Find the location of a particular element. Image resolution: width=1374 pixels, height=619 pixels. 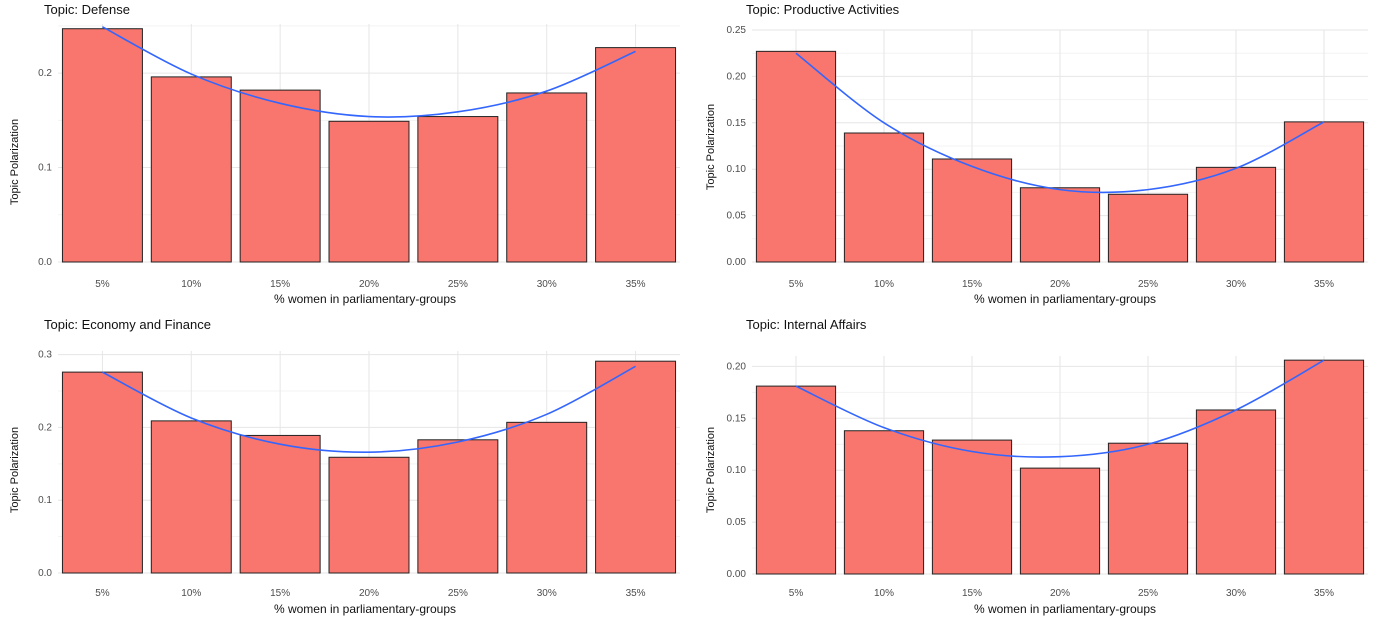

y-tick-label: 0.25 is located at coordinates (737, 30).